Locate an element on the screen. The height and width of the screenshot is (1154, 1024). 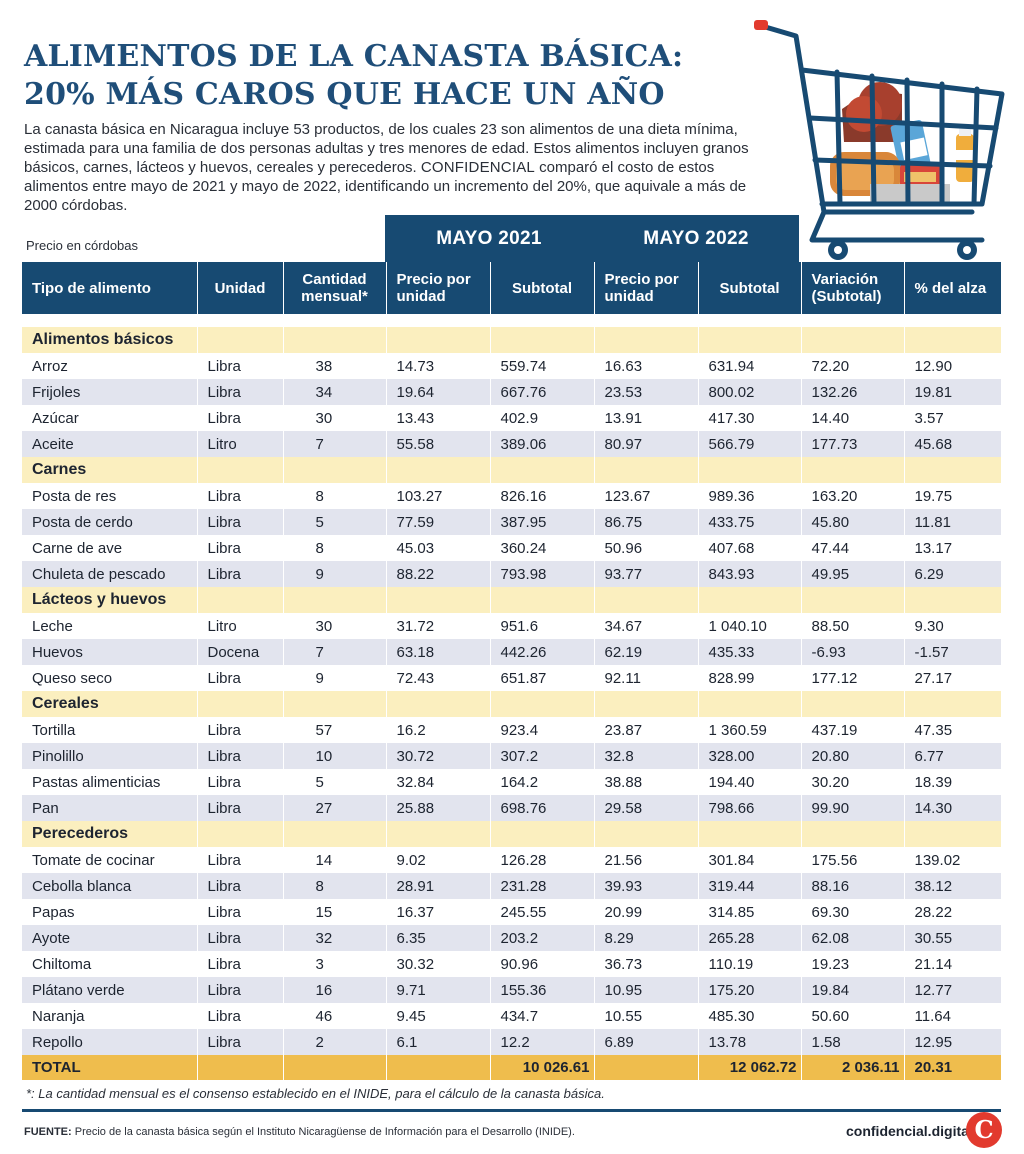
cell-precio-2022: 8.29 is located at coordinates (645, 938).